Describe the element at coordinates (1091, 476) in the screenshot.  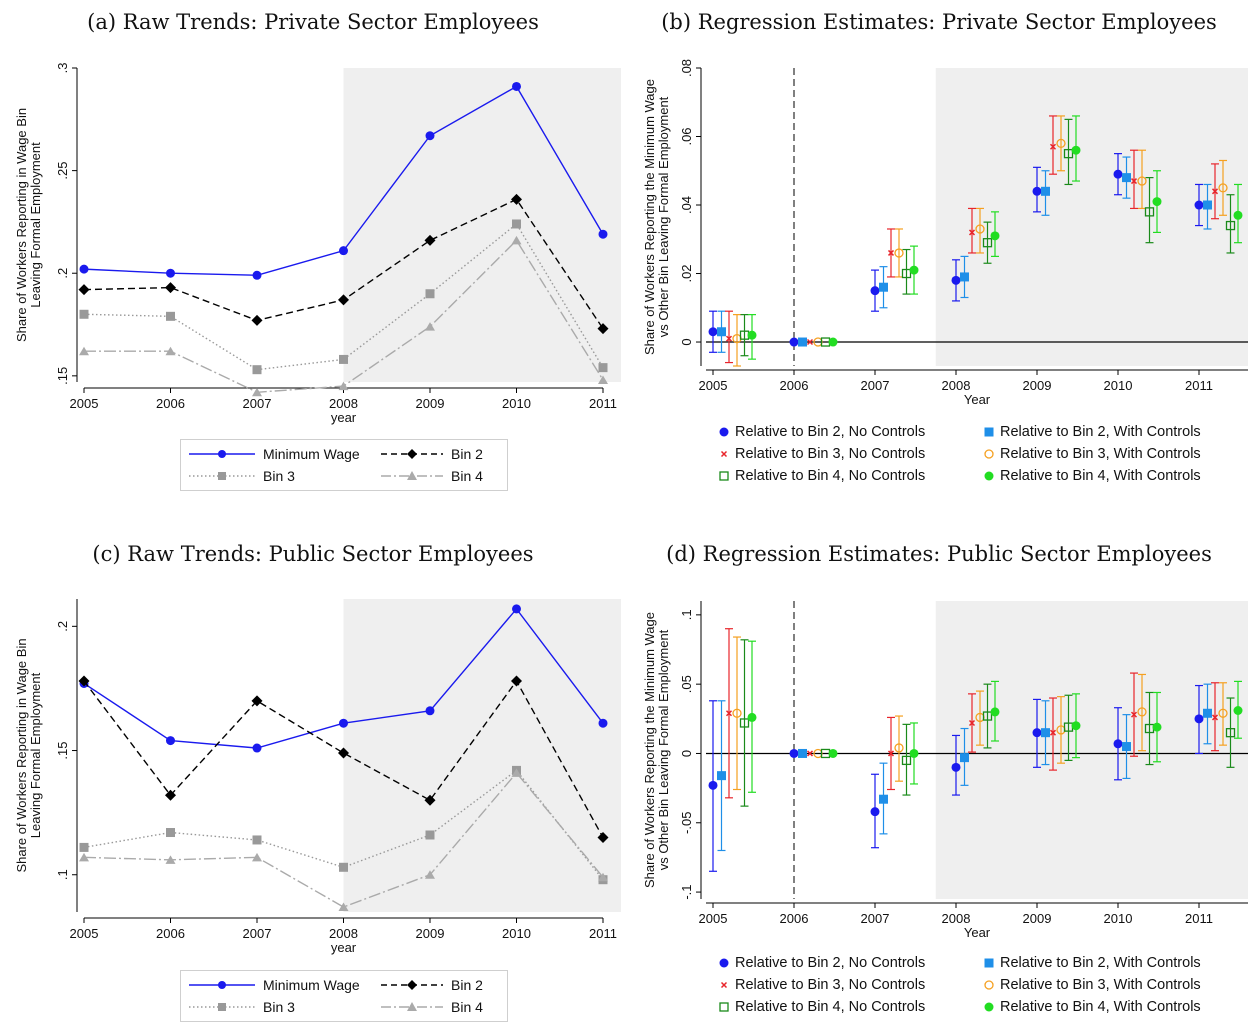
I see `legend-item-relative-to-bin-4-with-controls: Relative to Bin 4, With Controls` at that location.